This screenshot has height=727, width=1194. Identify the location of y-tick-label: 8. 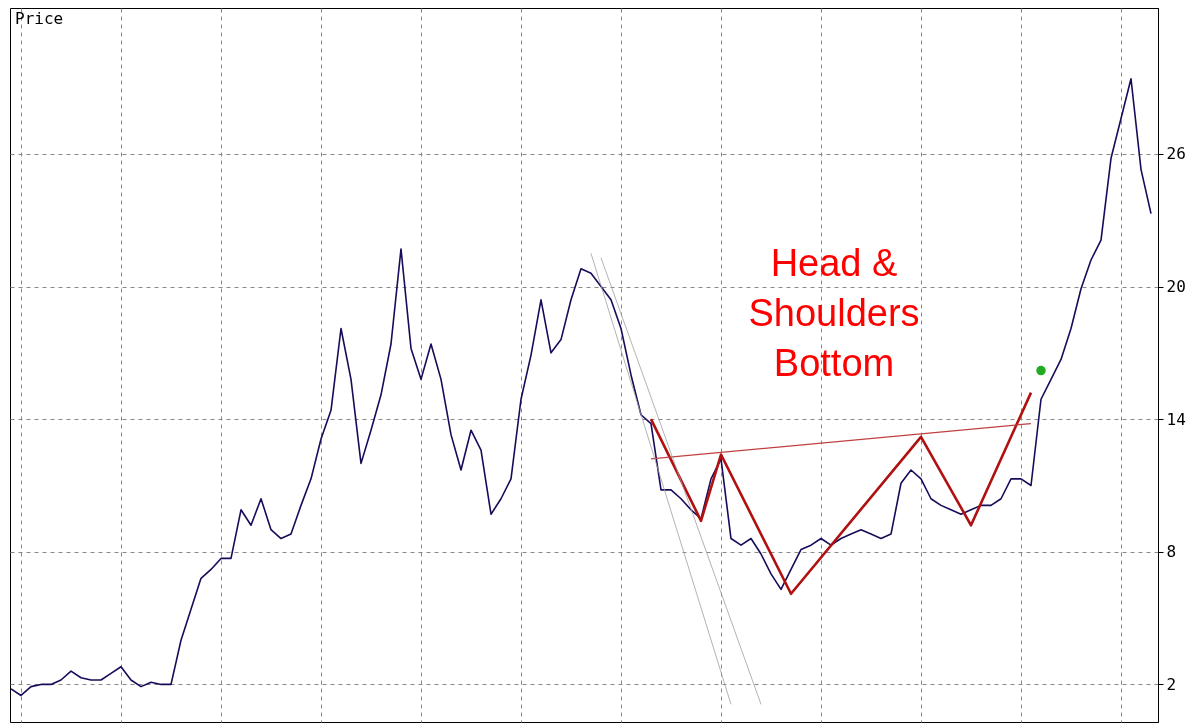
(1171, 552).